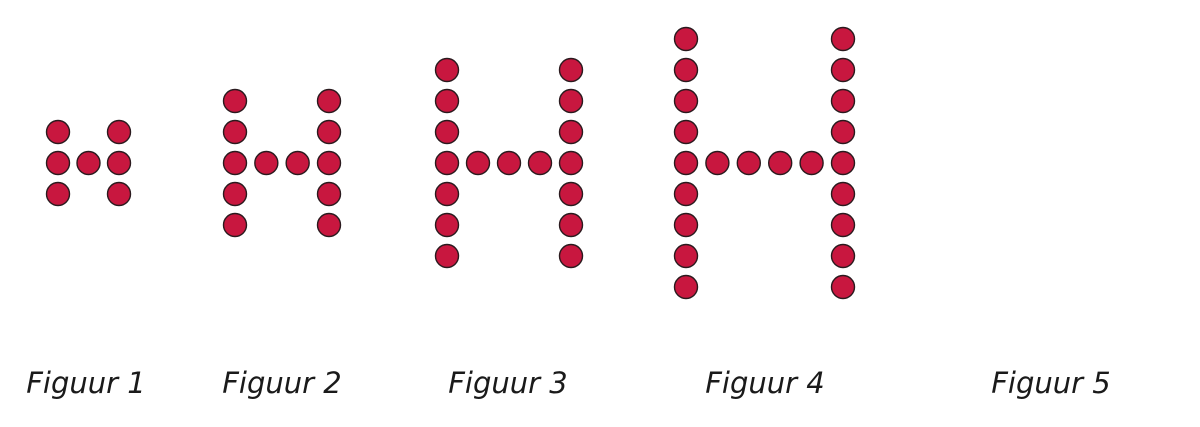 This screenshot has height=427, width=1200. I want to click on figure-4-dots, so click(764, 163).